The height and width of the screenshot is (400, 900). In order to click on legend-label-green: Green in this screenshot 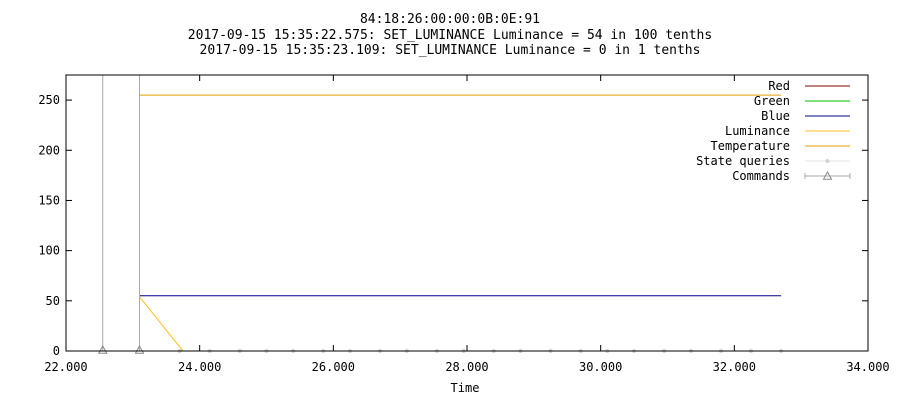, I will do `click(772, 101)`.